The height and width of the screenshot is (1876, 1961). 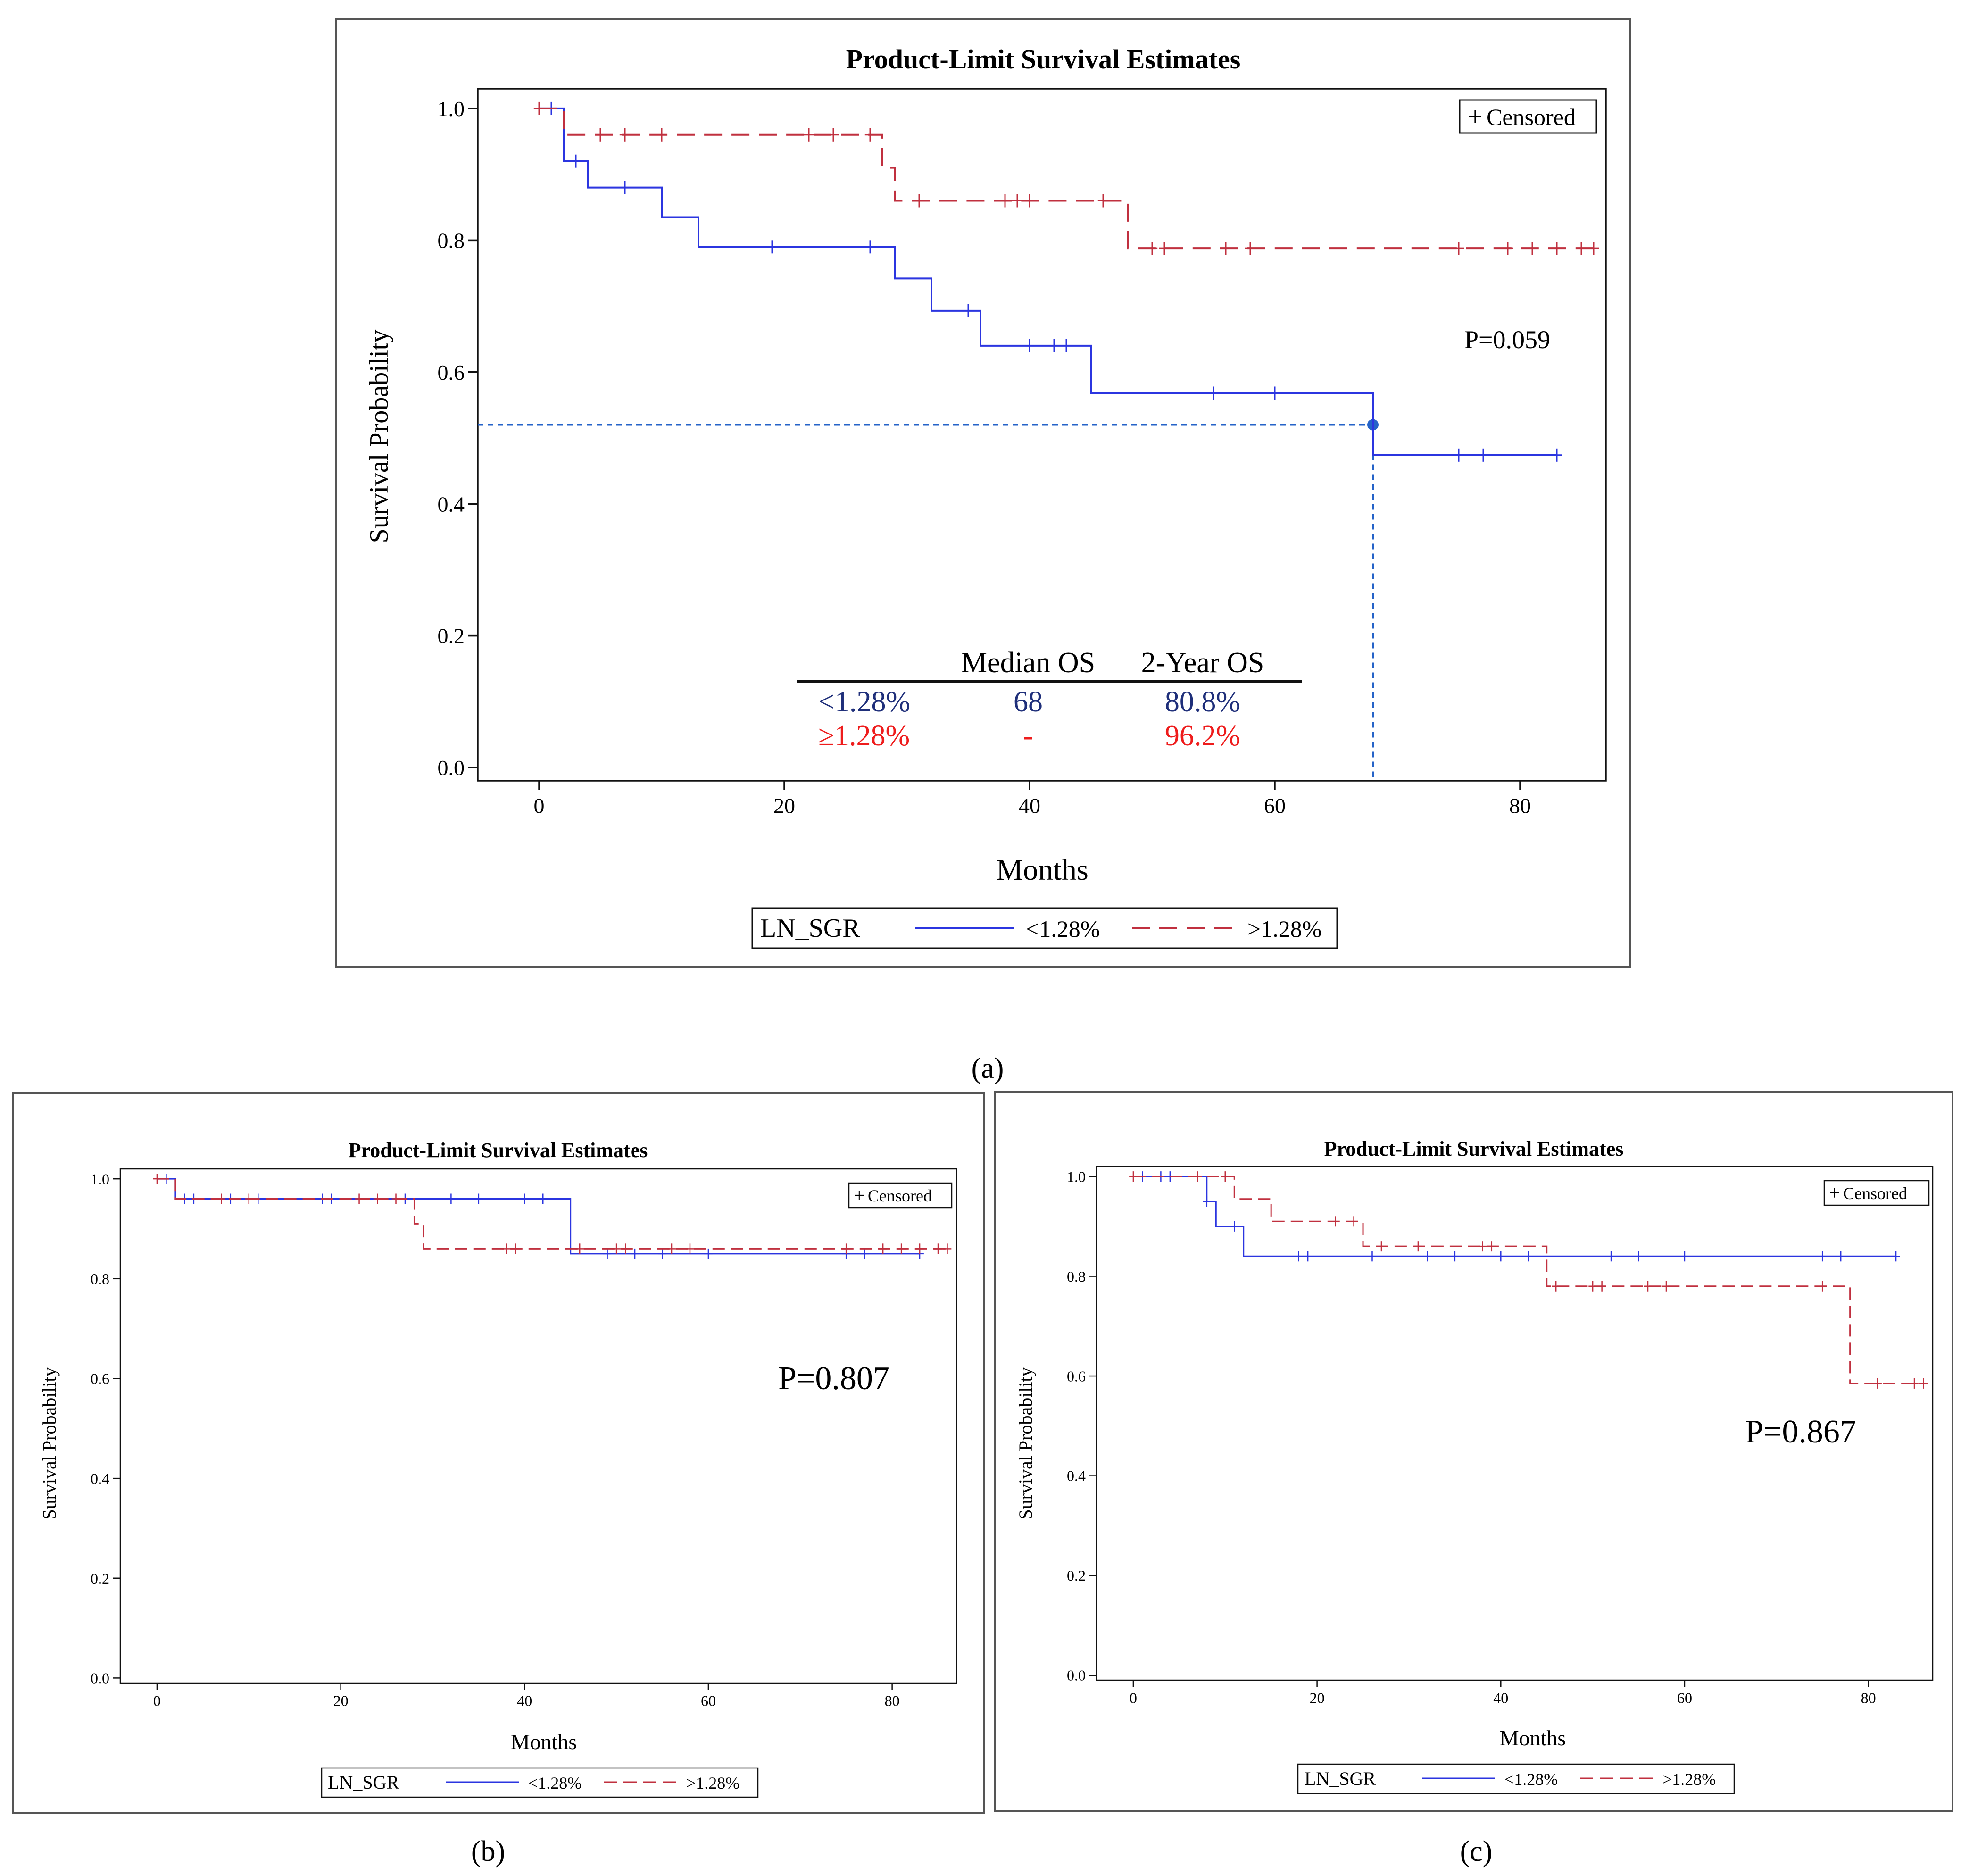 What do you see at coordinates (1531, 1779) in the screenshot?
I see `legend-label-low-c: <1.28%` at bounding box center [1531, 1779].